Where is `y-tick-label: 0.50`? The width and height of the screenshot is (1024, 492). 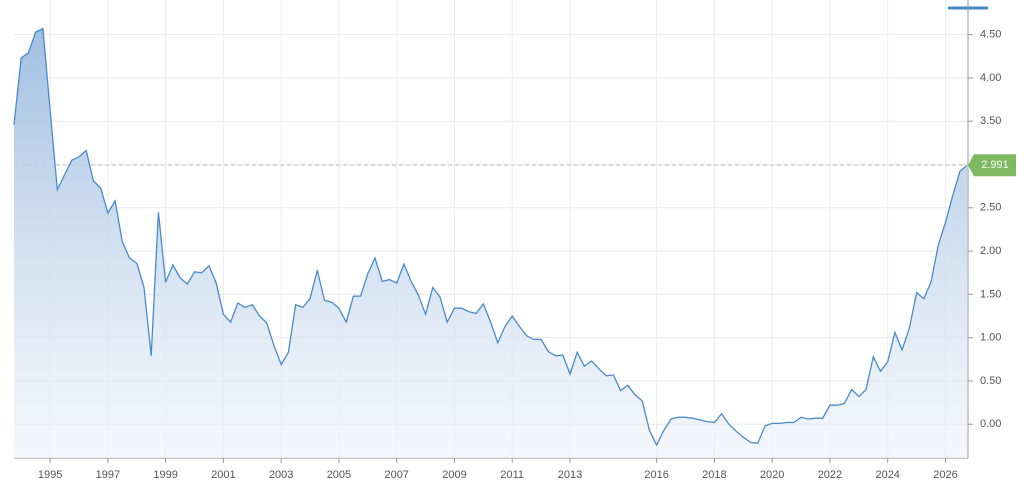
y-tick-label: 0.50 is located at coordinates (990, 381).